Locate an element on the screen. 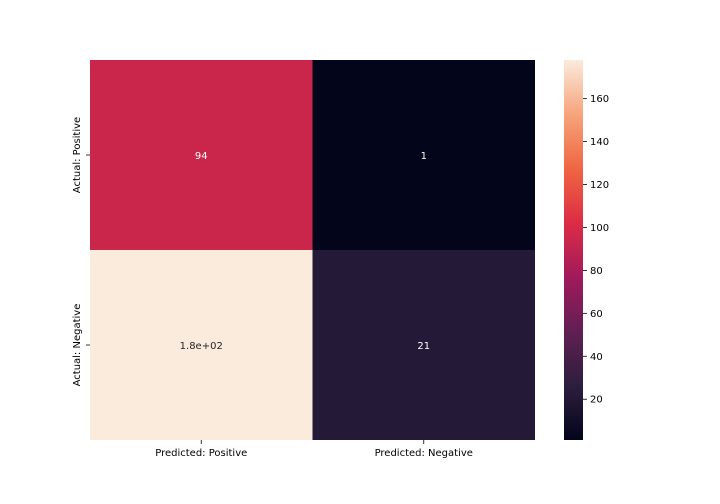 Image resolution: width=720 pixels, height=504 pixels. colorbar-tick-label: 80 is located at coordinates (596, 271).